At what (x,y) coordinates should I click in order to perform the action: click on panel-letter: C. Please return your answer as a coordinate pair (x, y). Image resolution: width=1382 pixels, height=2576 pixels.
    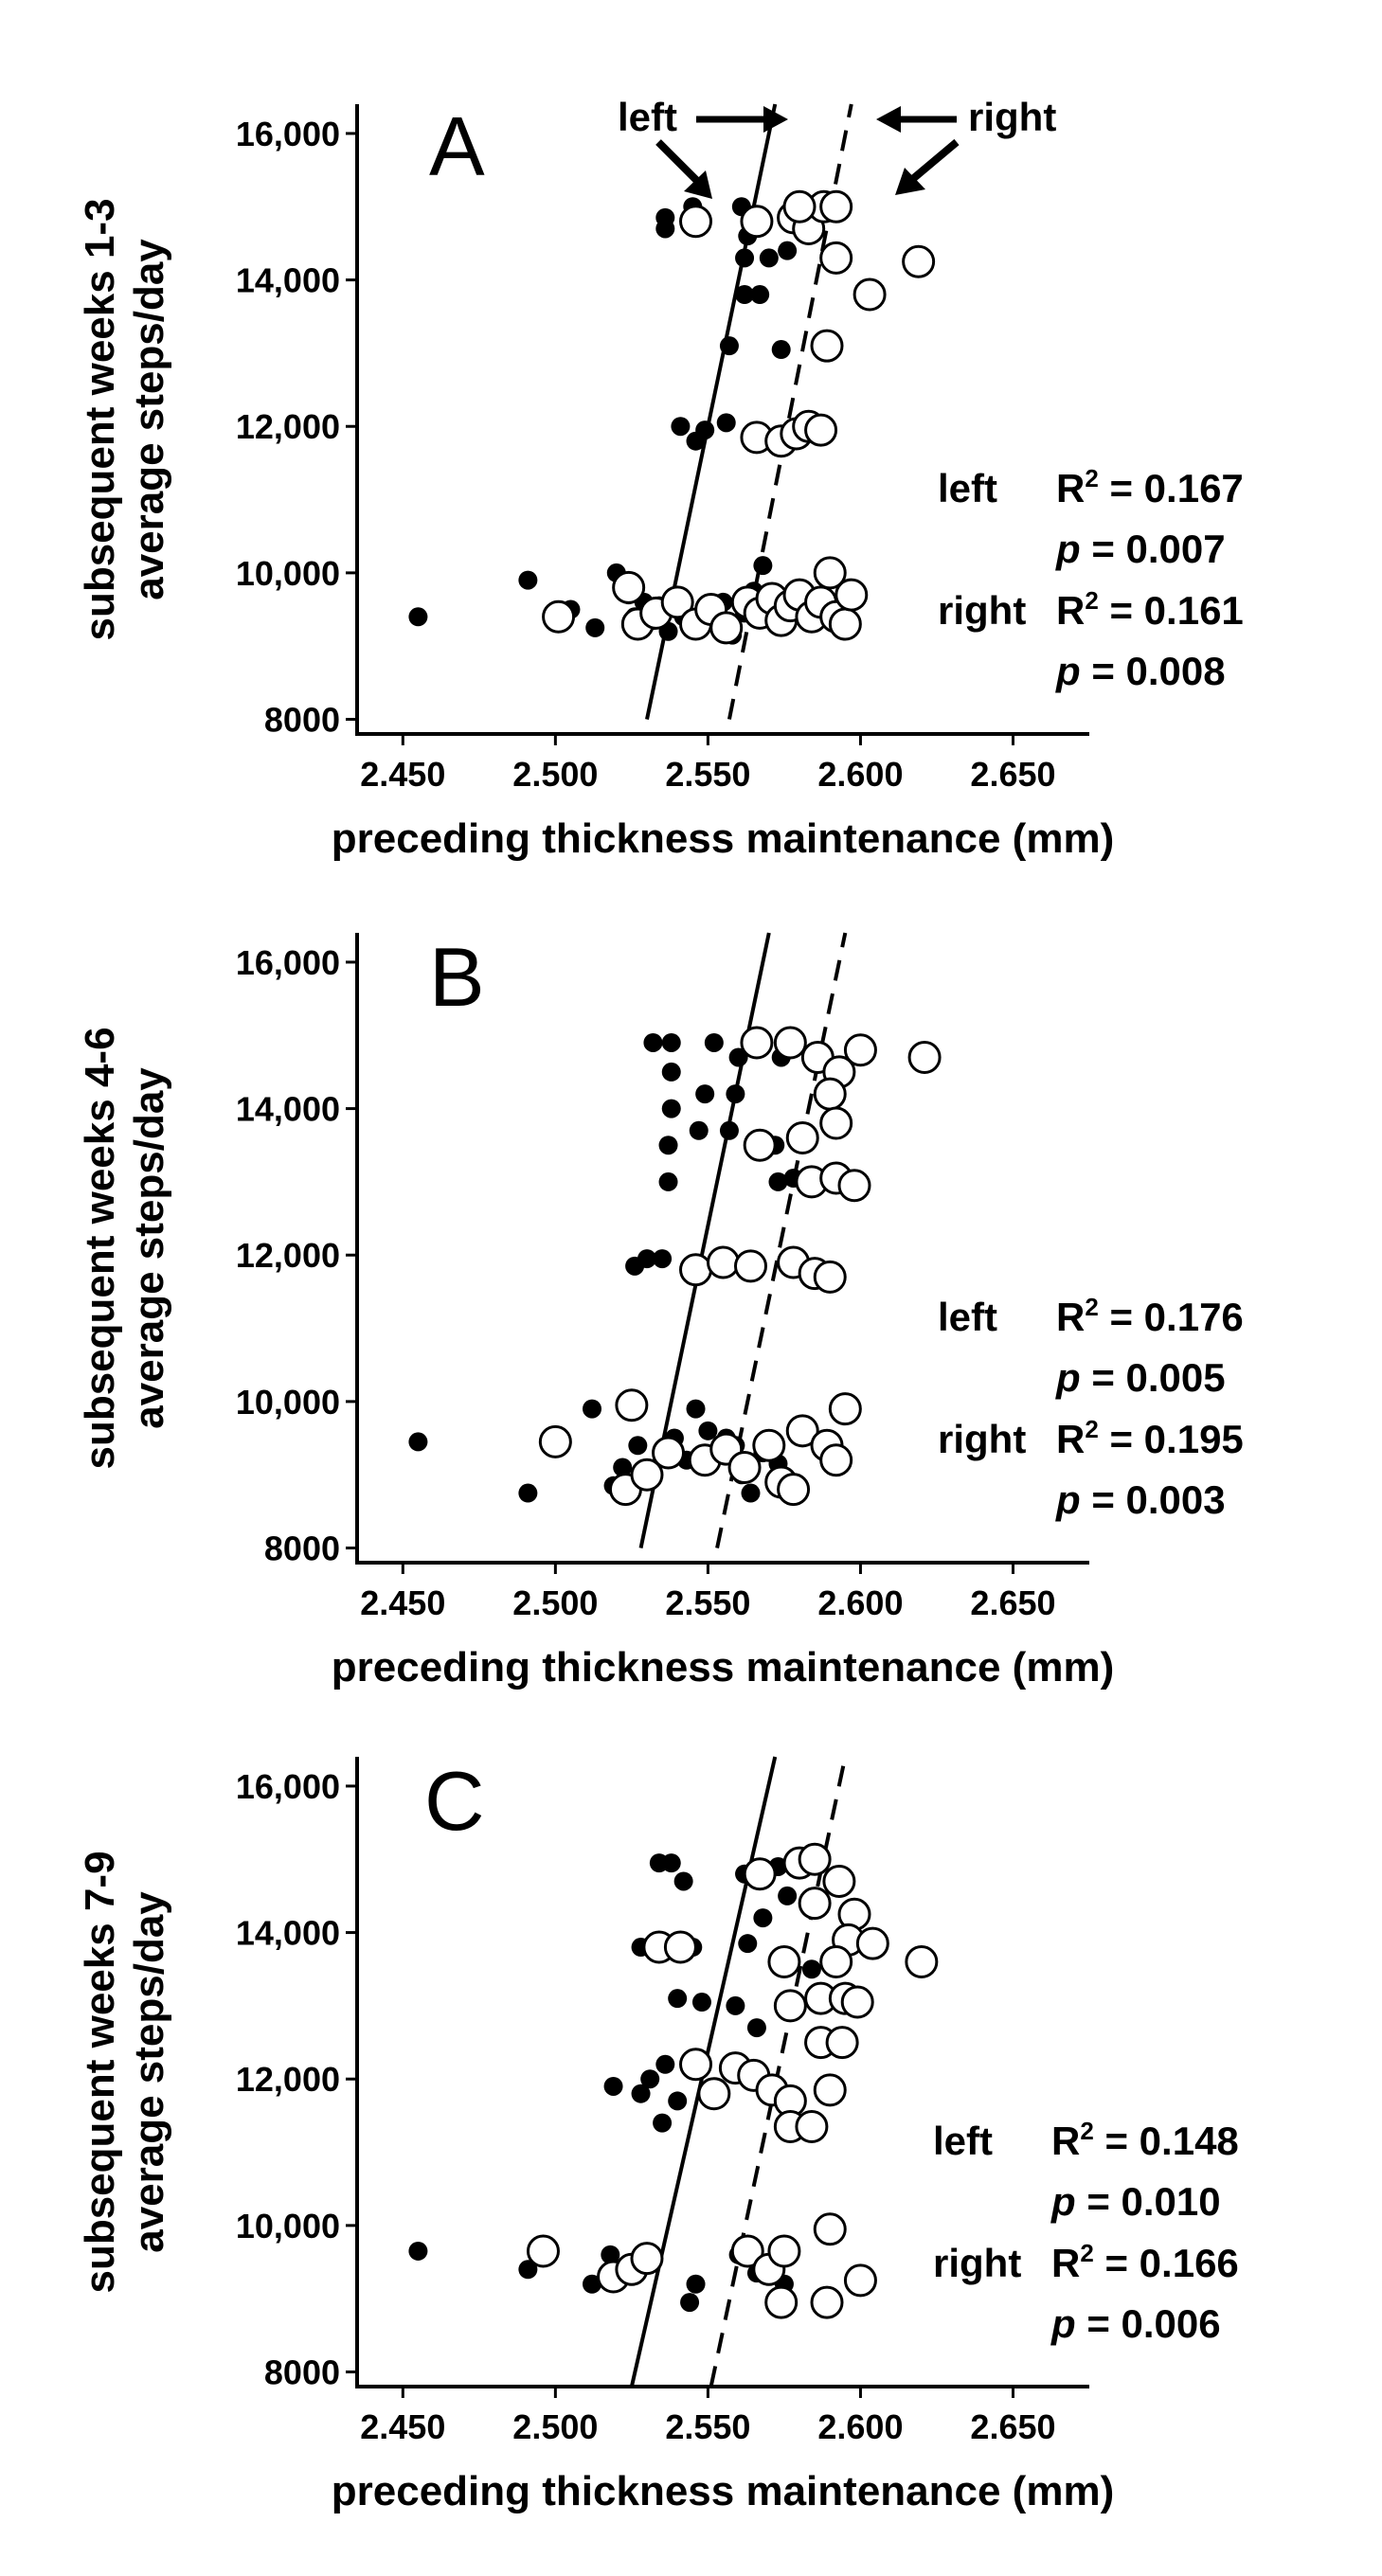
    Looking at the image, I should click on (454, 1801).